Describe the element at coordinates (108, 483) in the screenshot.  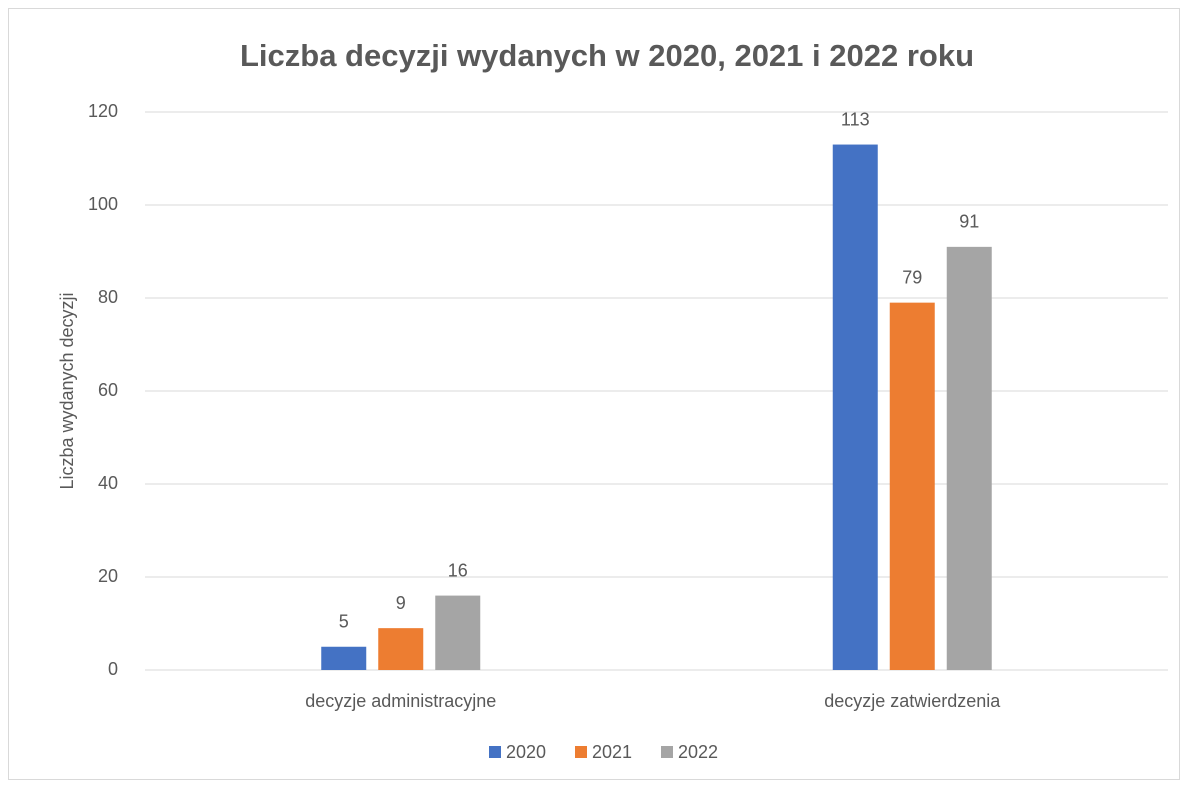
I see `y-tick-label: 40` at that location.